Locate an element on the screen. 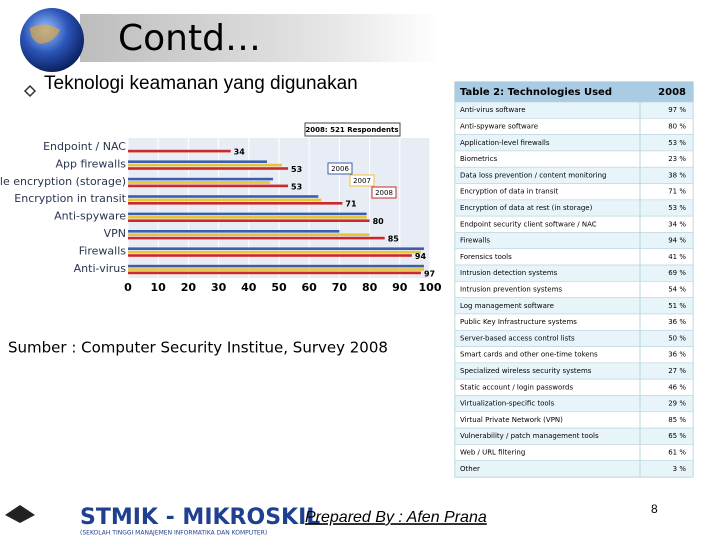  data-label: 71 is located at coordinates (351, 204).